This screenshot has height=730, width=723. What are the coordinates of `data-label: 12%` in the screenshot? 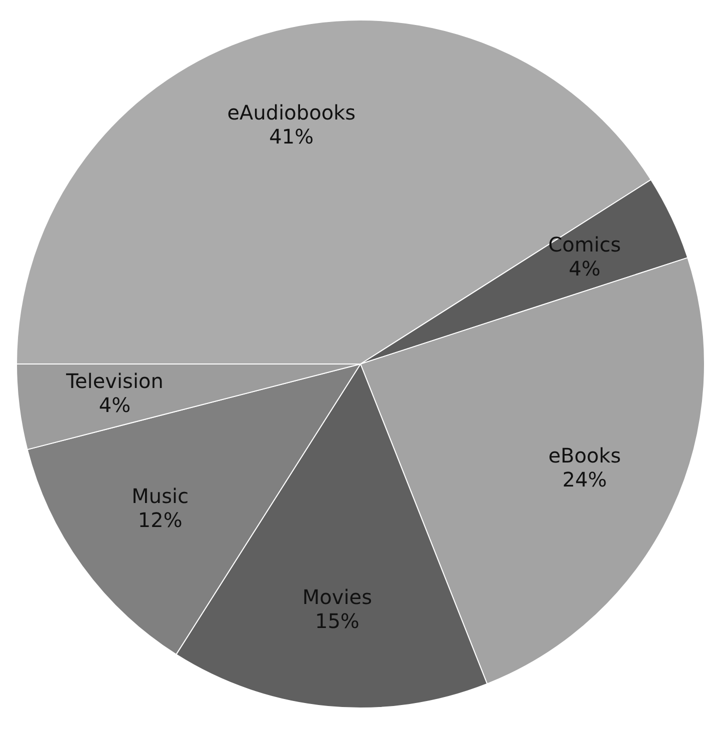 It's located at (160, 520).